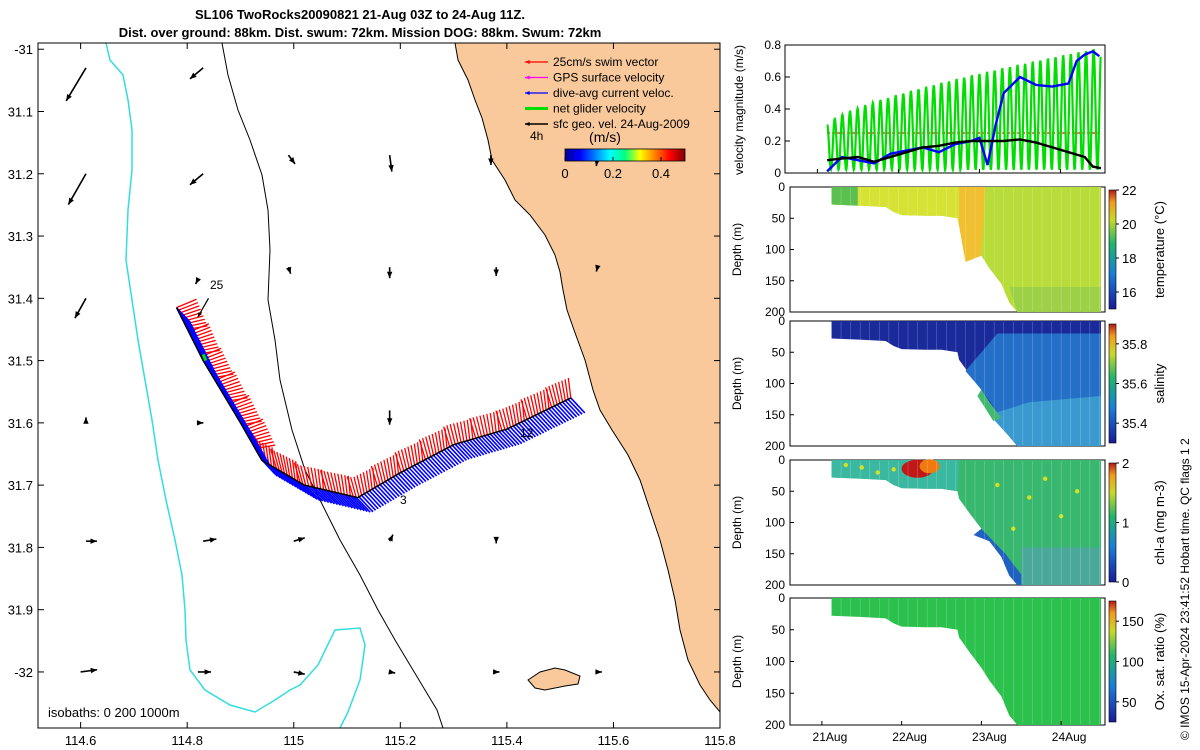 This screenshot has height=750, width=1200. I want to click on salinity-colorbar, so click(1112, 383).